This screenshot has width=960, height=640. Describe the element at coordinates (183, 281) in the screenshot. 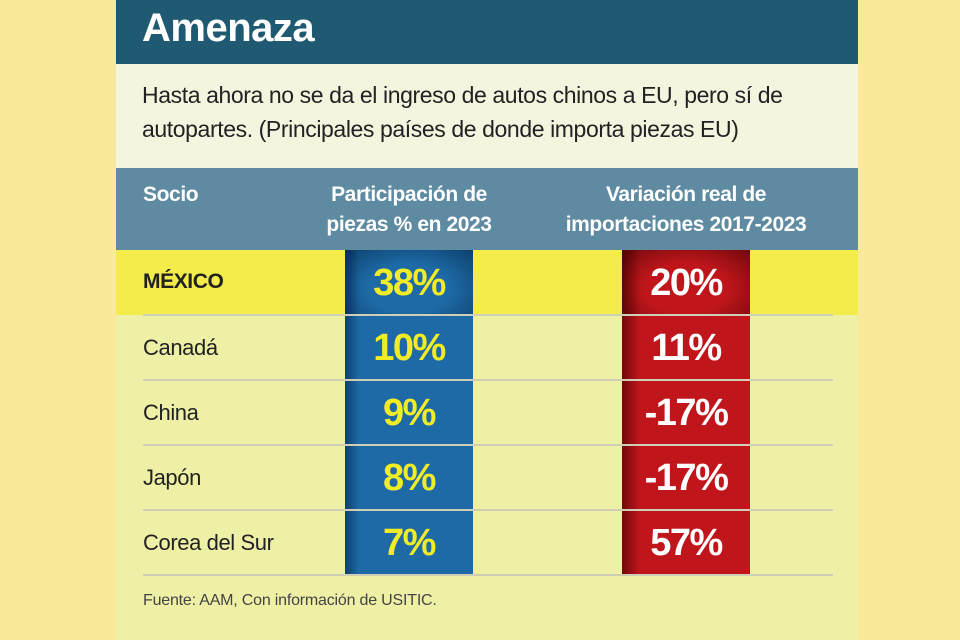

I see `partner-label: MÉXICO` at that location.